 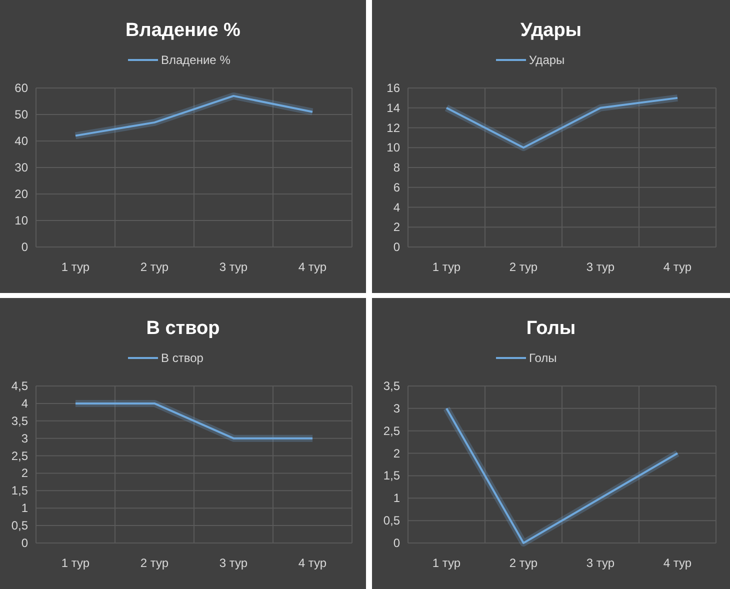 I want to click on y-tick-label: 16, so click(x=393, y=88).